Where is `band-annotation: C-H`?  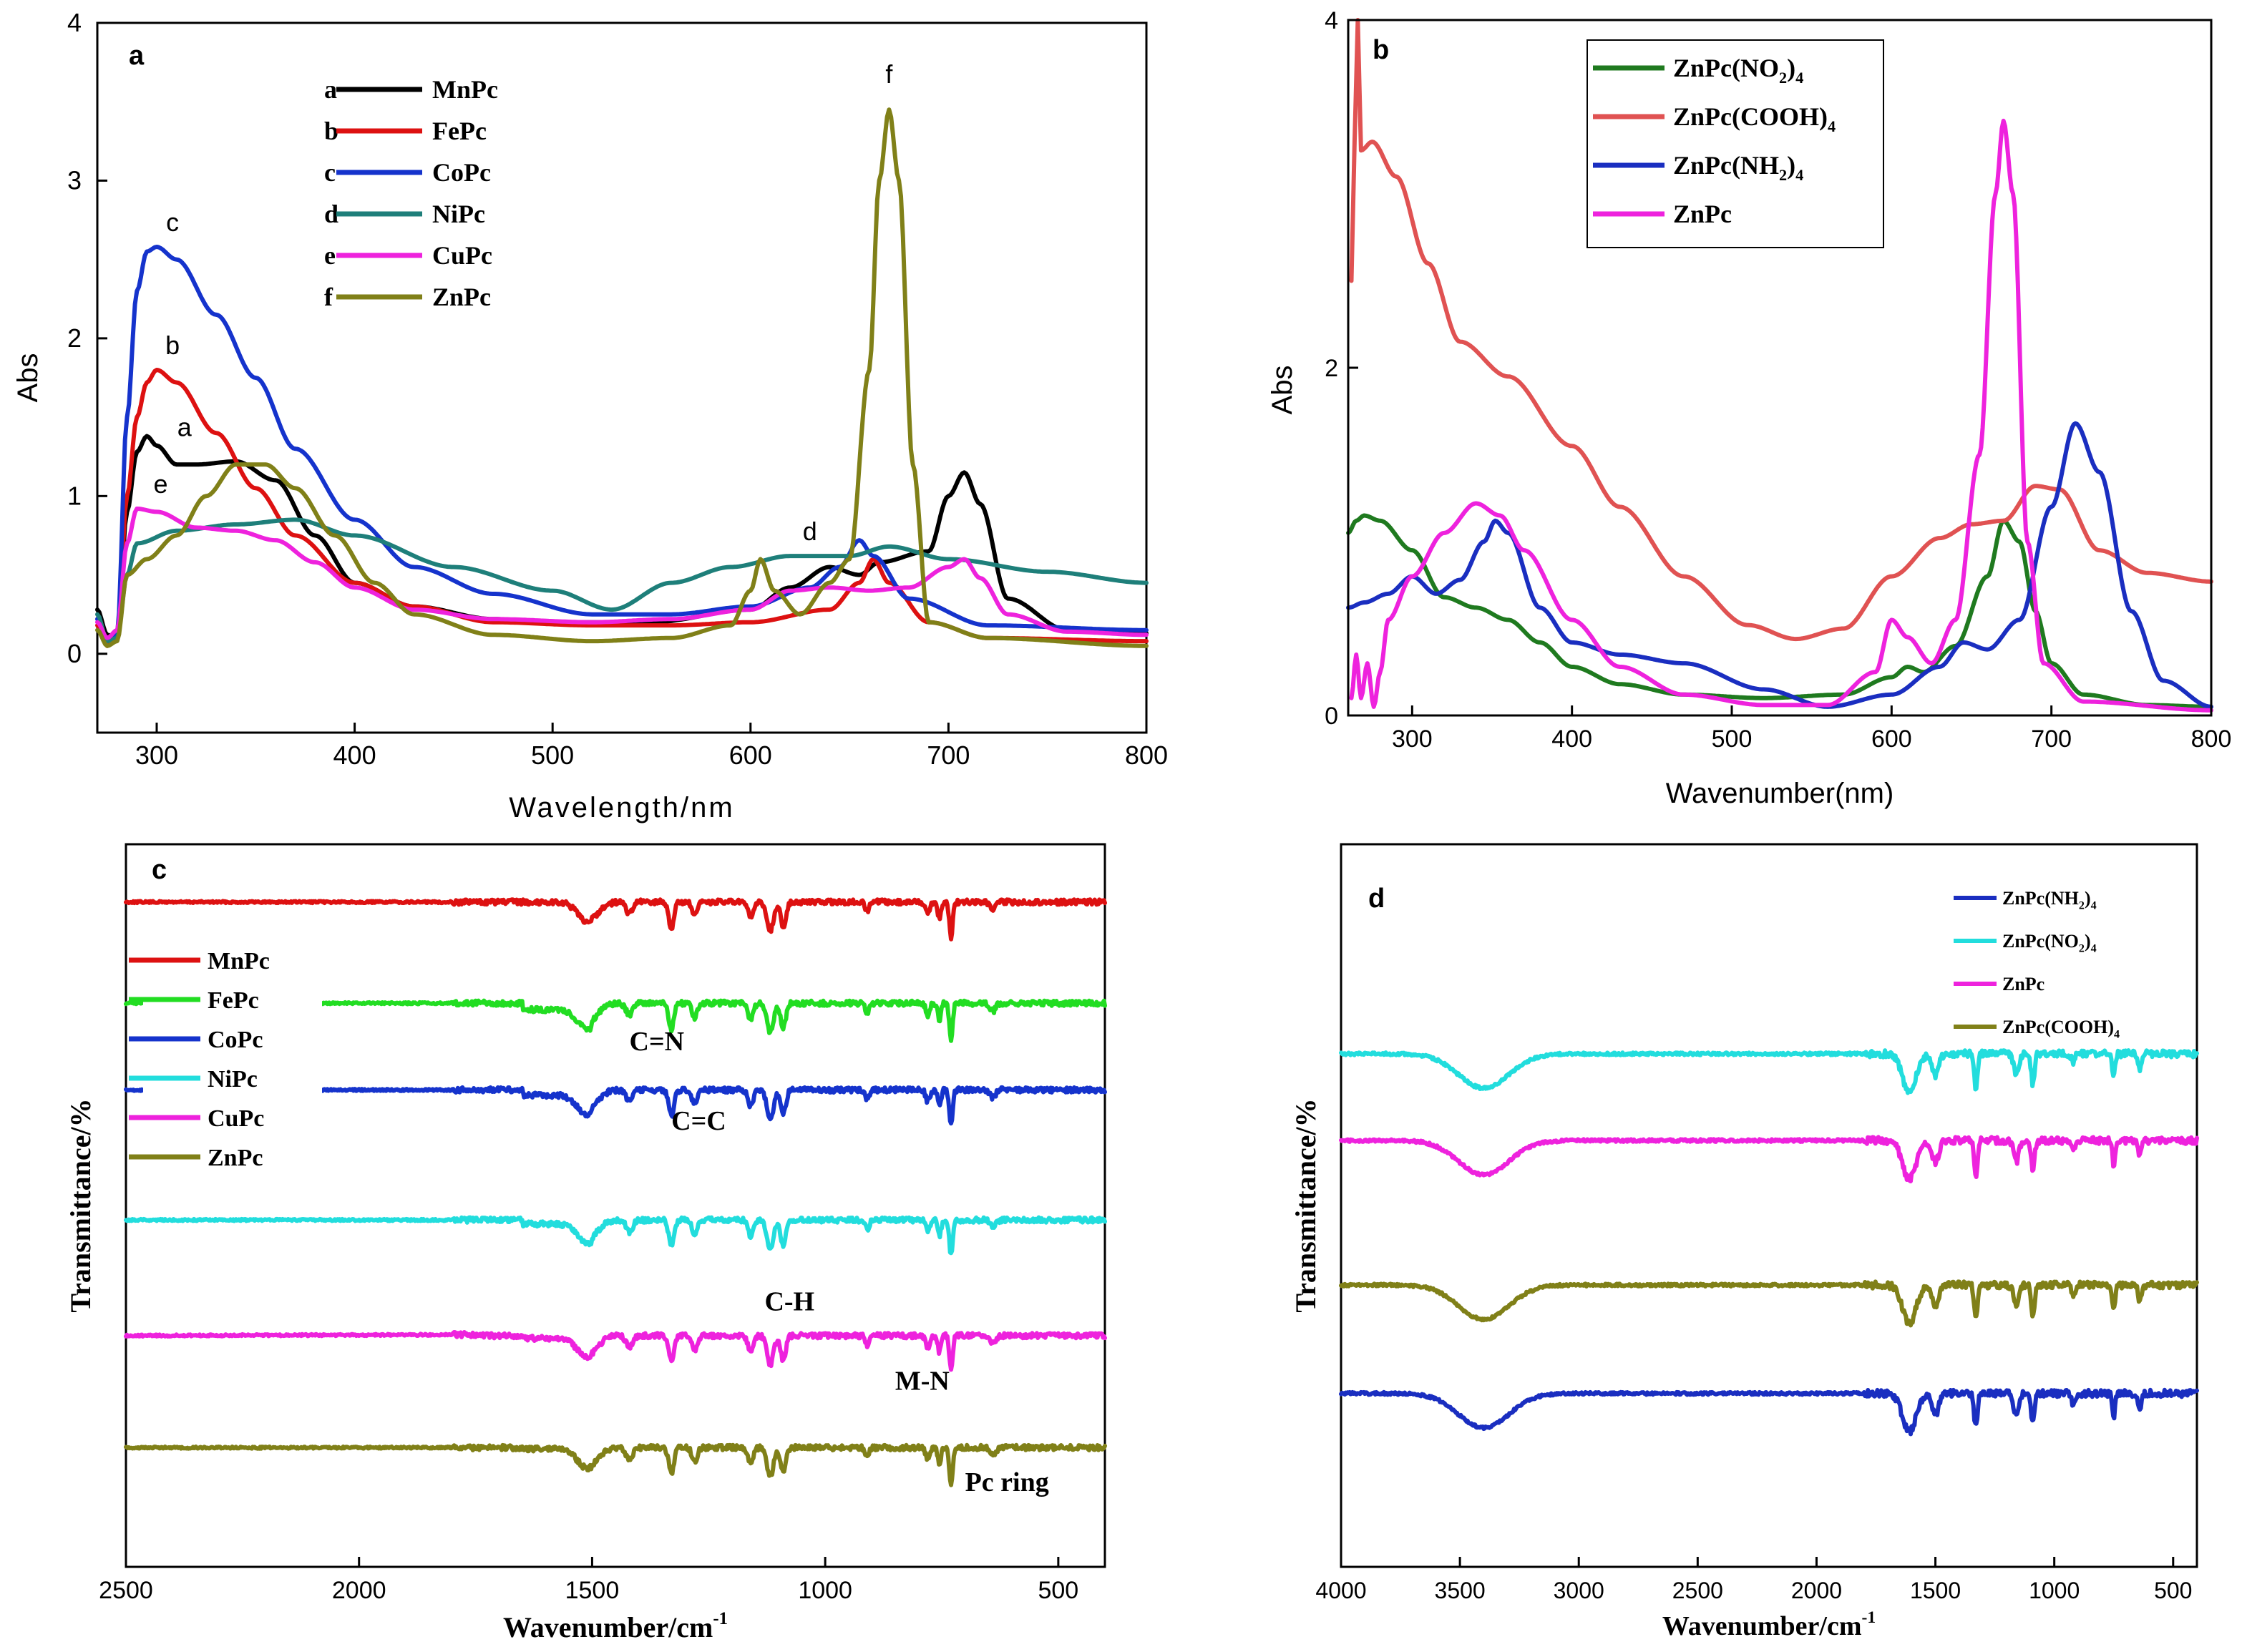 band-annotation: C-H is located at coordinates (789, 1301).